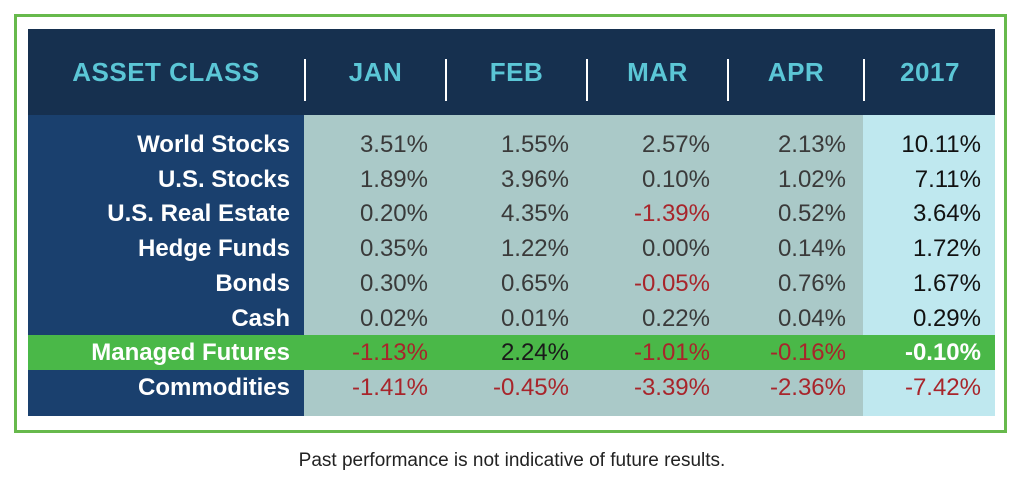 Image resolution: width=1024 pixels, height=481 pixels. Describe the element at coordinates (534, 179) in the screenshot. I see `value-cell: 3.96%` at that location.